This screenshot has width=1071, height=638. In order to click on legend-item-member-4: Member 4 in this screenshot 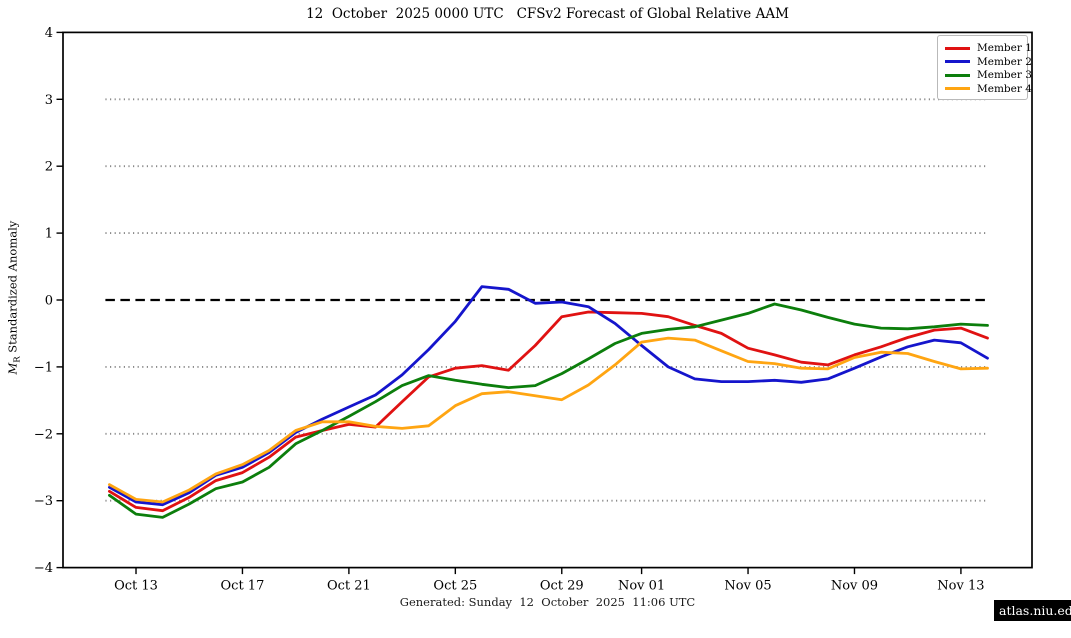, I will do `click(988, 89)`.